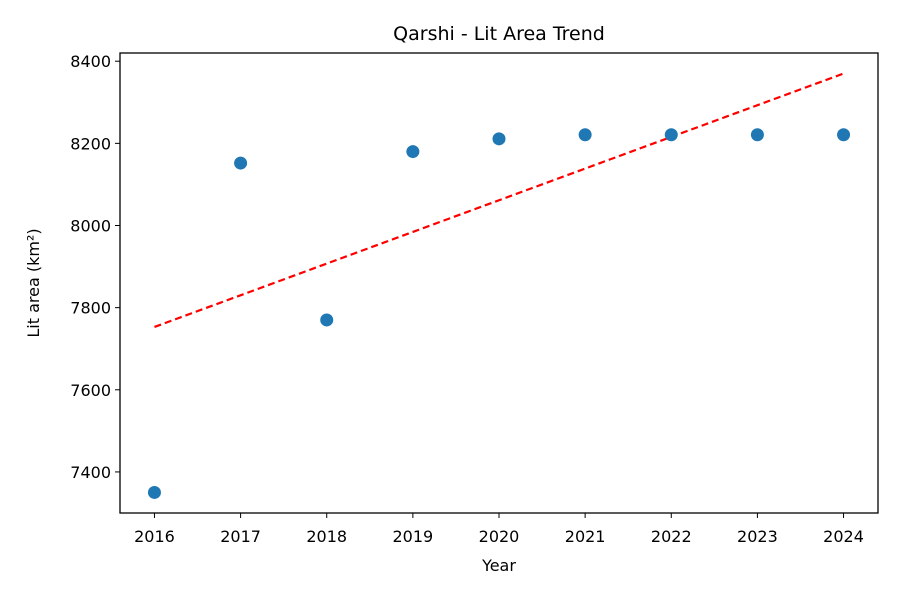  What do you see at coordinates (90, 61) in the screenshot?
I see `y-tick-label: 8400` at bounding box center [90, 61].